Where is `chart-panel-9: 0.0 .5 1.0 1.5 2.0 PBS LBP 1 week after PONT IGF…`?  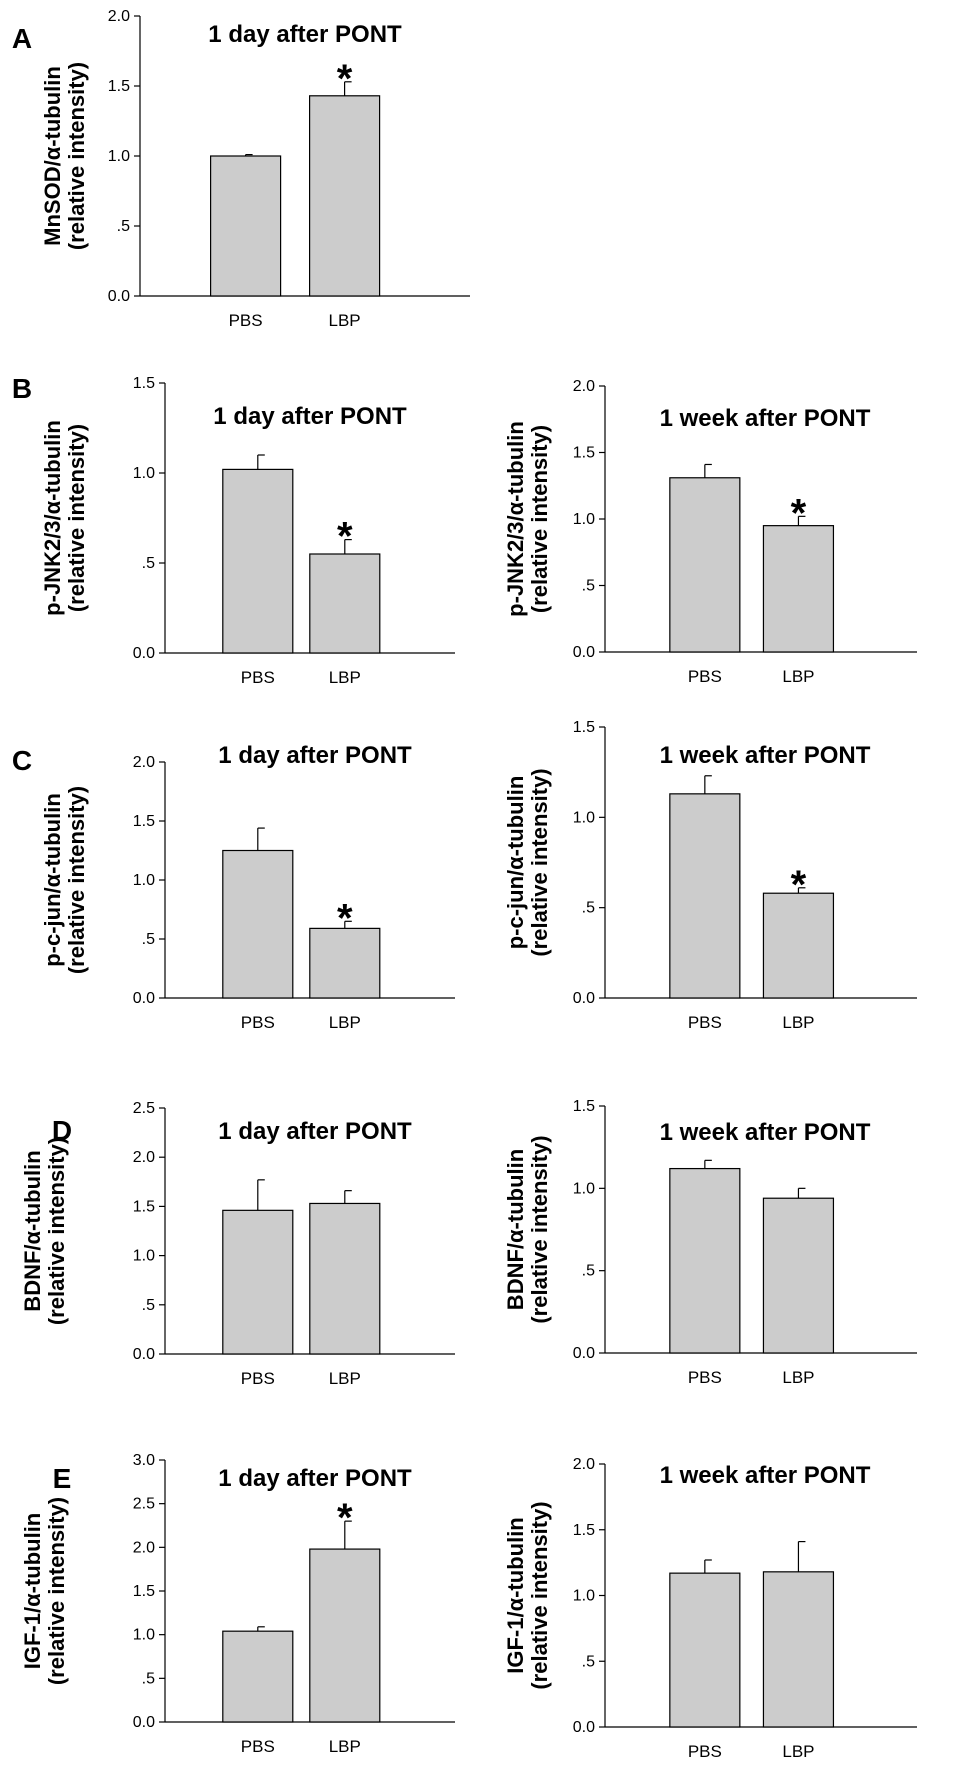
chart-panel-9: 0.0 .5 1.0 1.5 2.0 PBS LBP 1 week after PONT IGF… is located at coordinates (710, 1608).